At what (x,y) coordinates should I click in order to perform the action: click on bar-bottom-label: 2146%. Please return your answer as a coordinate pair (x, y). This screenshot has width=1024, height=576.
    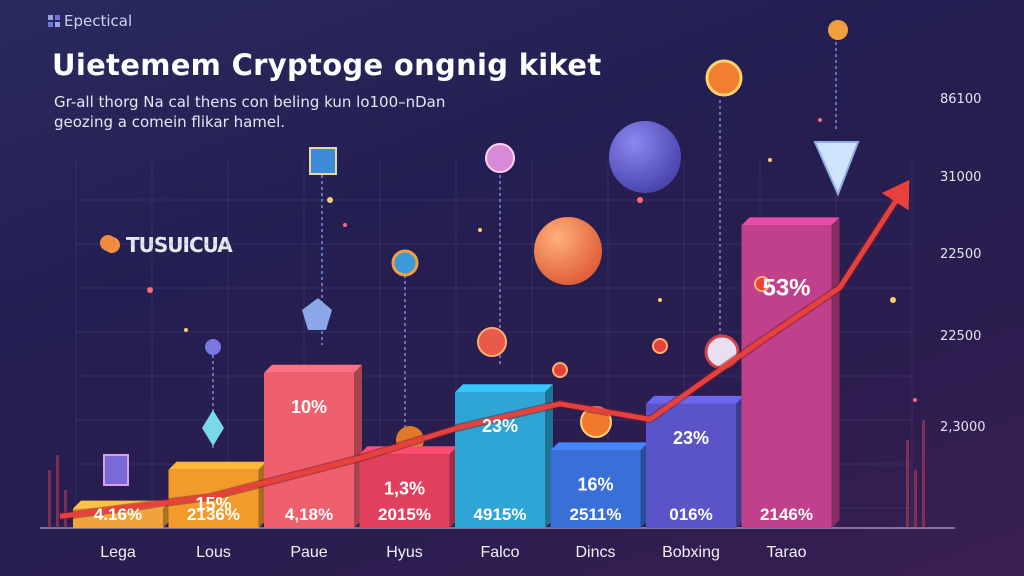
    Looking at the image, I should click on (786, 514).